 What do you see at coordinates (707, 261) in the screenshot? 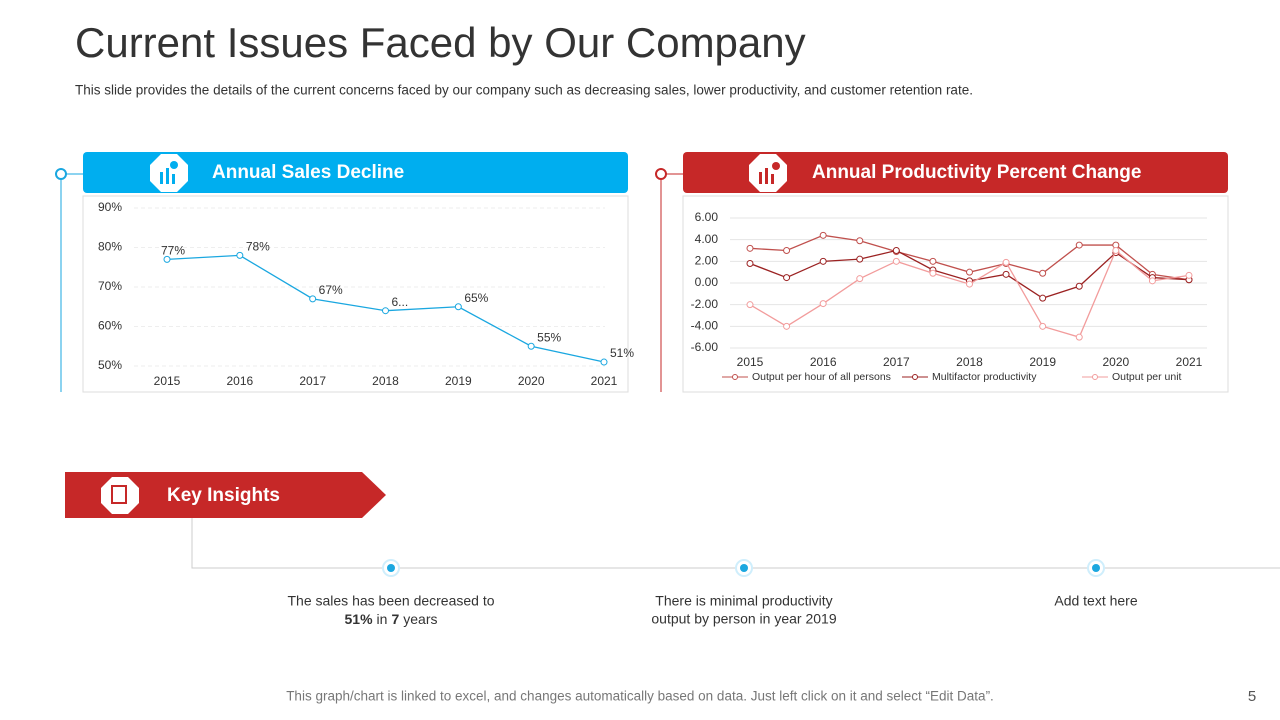
I see `y-tick-label: 2.00` at bounding box center [707, 261].